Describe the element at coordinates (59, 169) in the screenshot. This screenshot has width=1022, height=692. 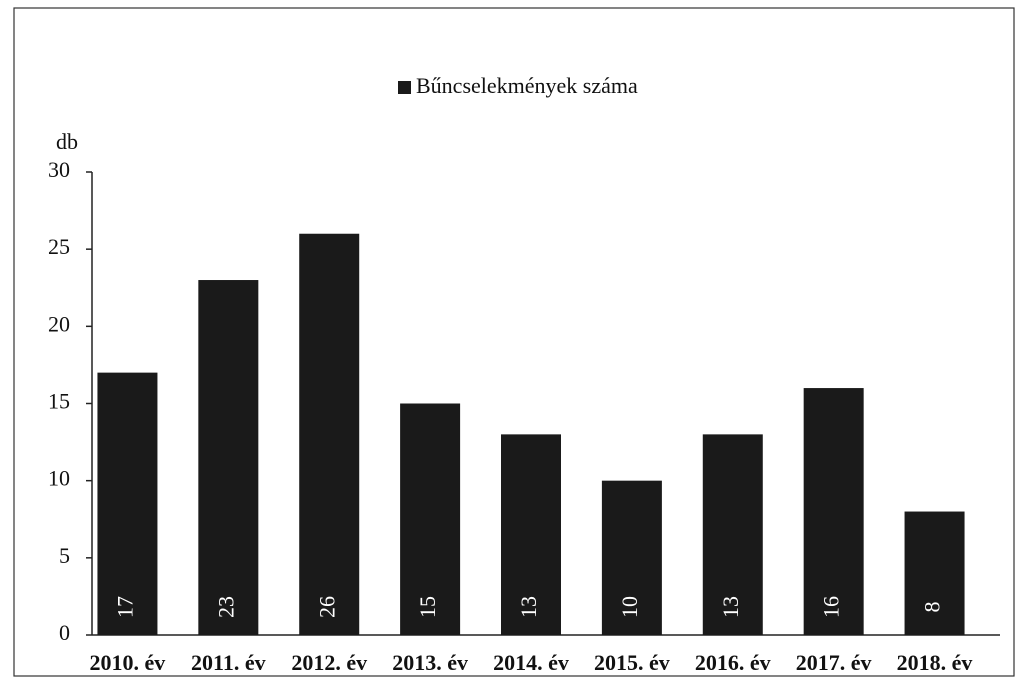
I see `y-tick-label: 30` at that location.